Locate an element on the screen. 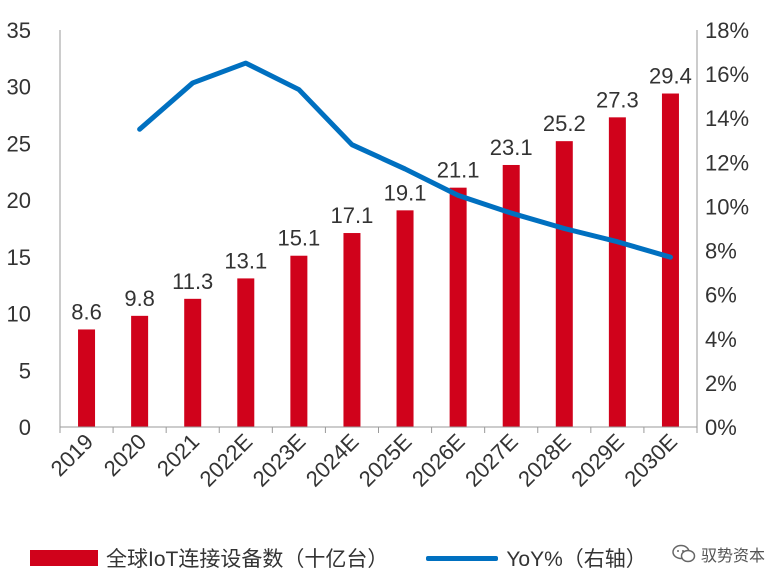 Image resolution: width=779 pixels, height=582 pixels. x-tick-label: 2030E is located at coordinates (650, 460).